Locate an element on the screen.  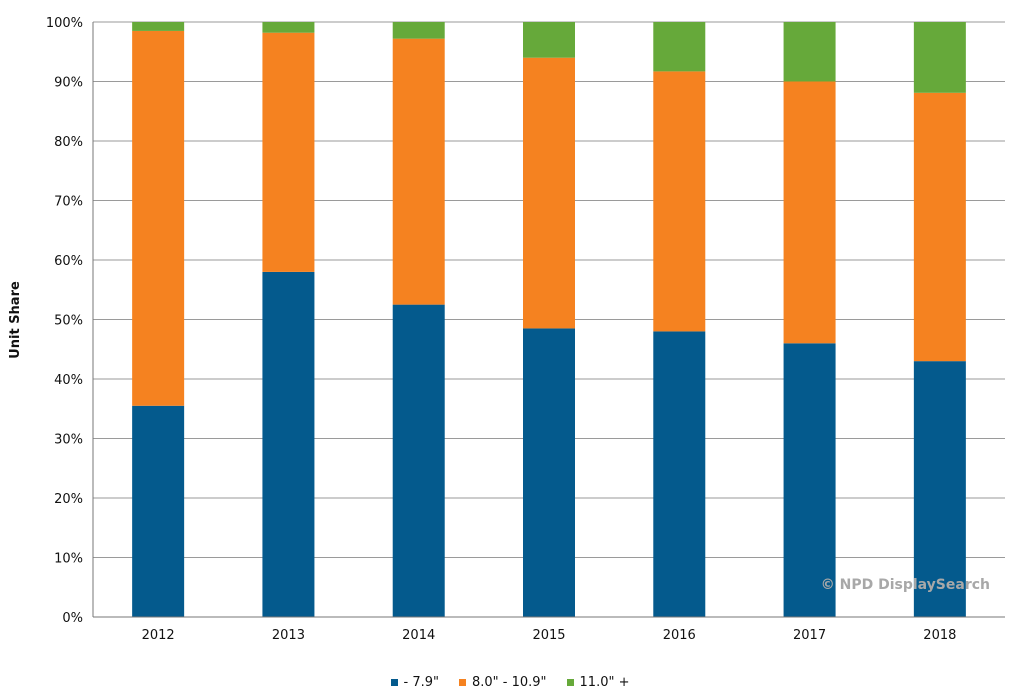
x-tick-label: 2016 is located at coordinates (679, 635).